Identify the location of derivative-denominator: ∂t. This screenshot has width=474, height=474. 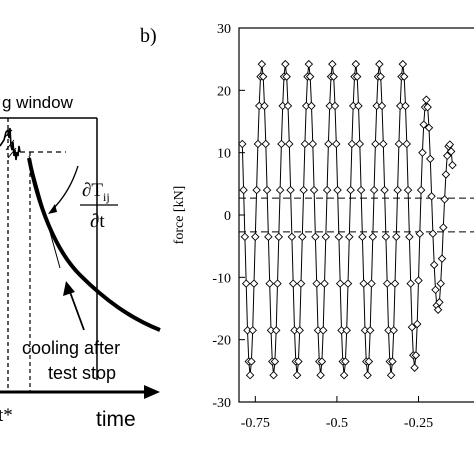
(97, 221).